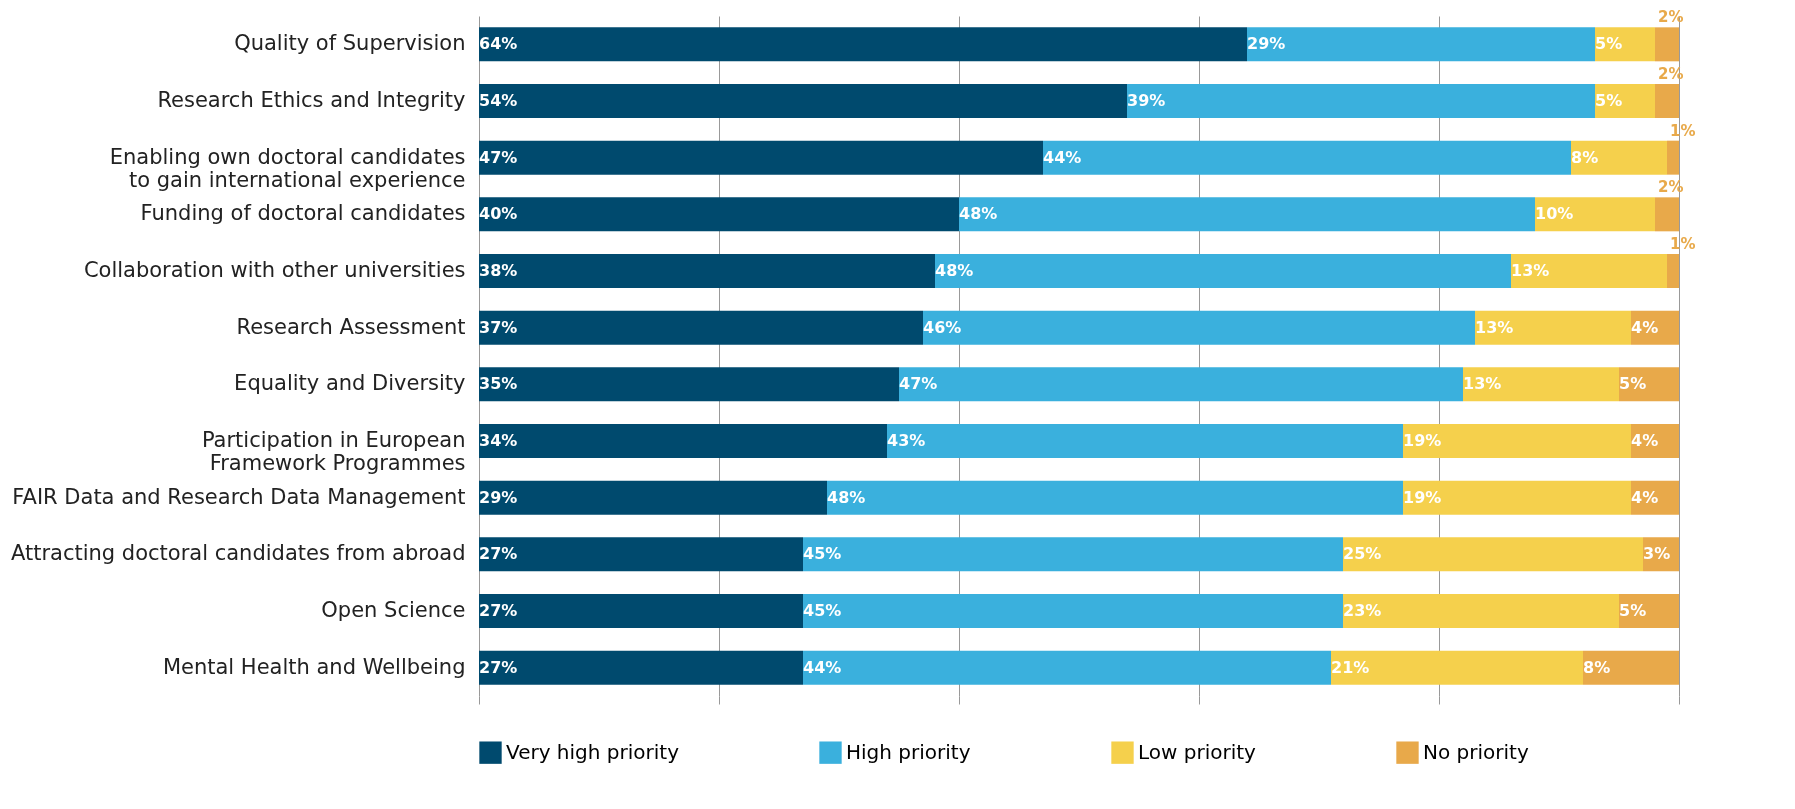 This screenshot has width=1795, height=809. I want to click on y-tick-label: Enabling own doctoral candidates to gain international experience, so click(287, 168).